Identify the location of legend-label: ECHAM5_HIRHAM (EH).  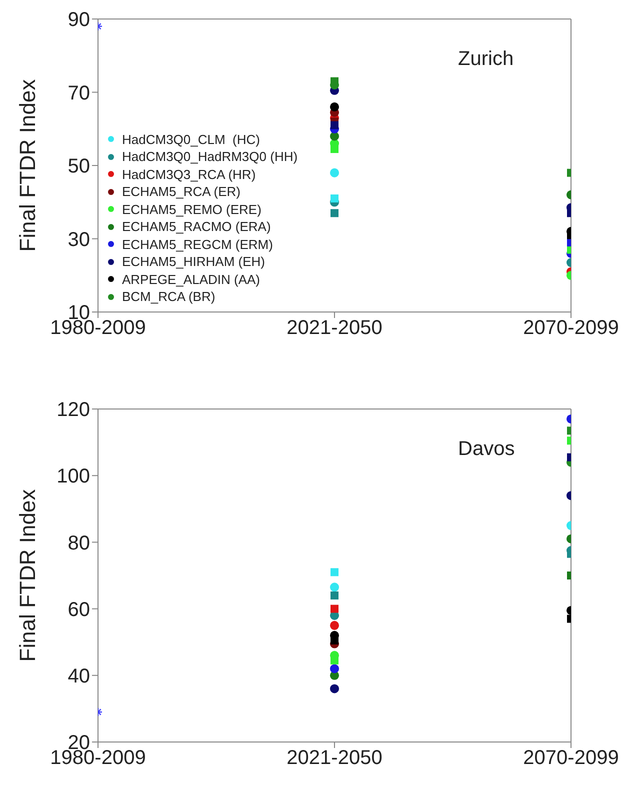
(194, 261).